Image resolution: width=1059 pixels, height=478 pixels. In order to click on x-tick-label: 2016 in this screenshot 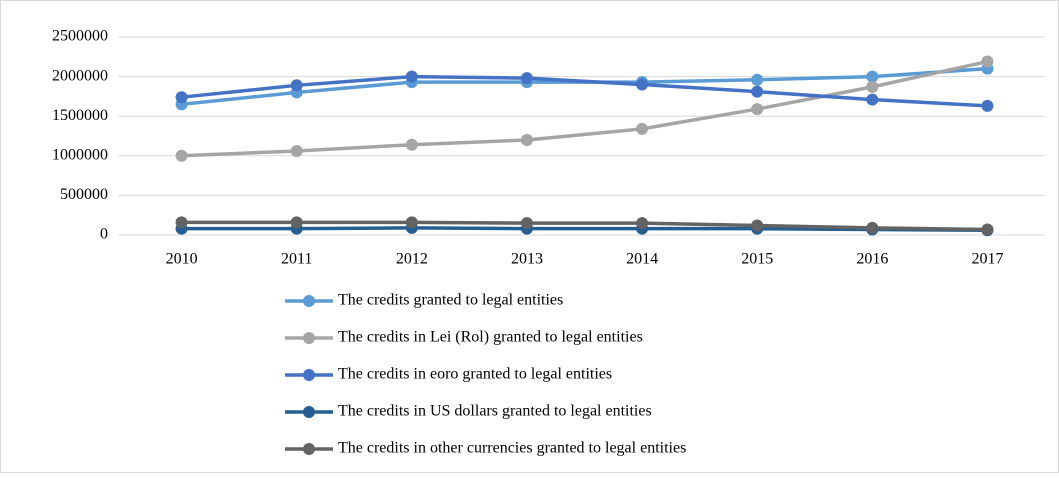, I will do `click(872, 259)`.